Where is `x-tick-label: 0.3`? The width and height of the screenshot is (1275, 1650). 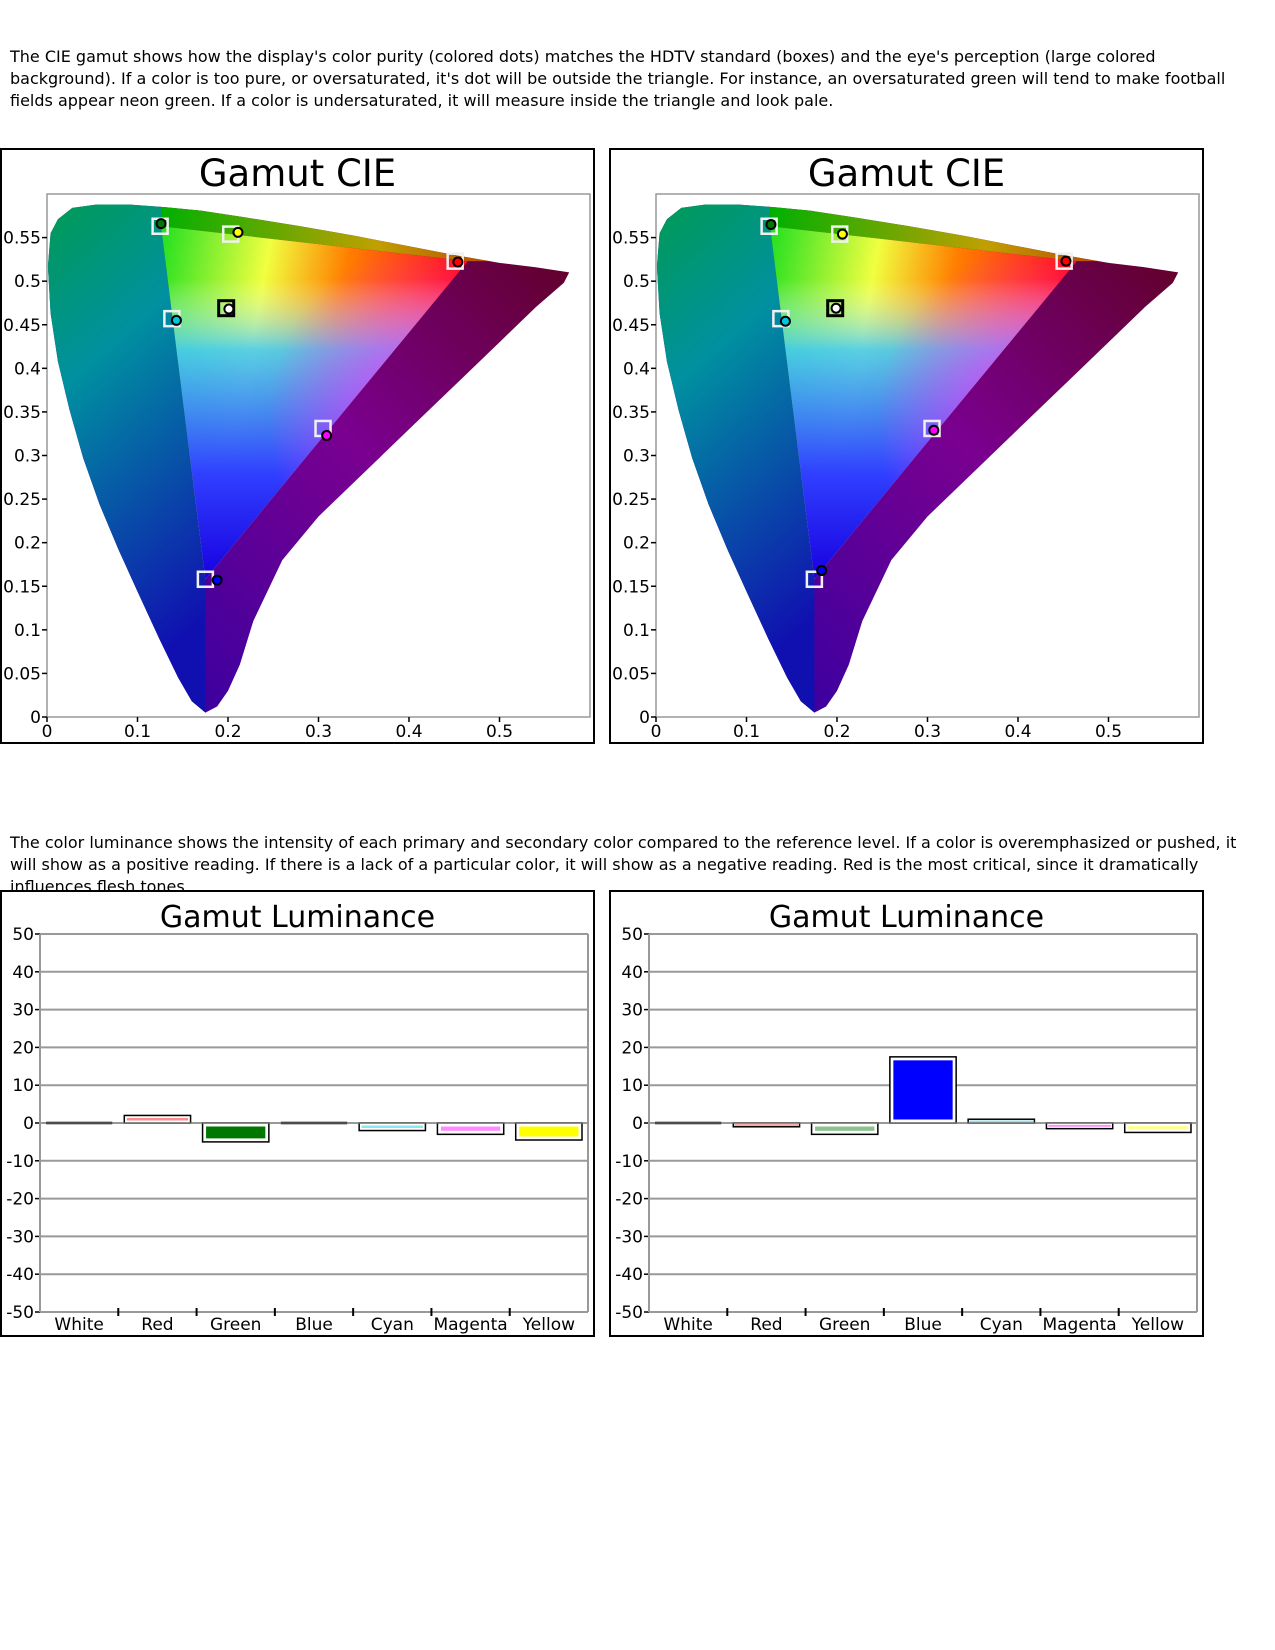 x-tick-label: 0.3 is located at coordinates (927, 732).